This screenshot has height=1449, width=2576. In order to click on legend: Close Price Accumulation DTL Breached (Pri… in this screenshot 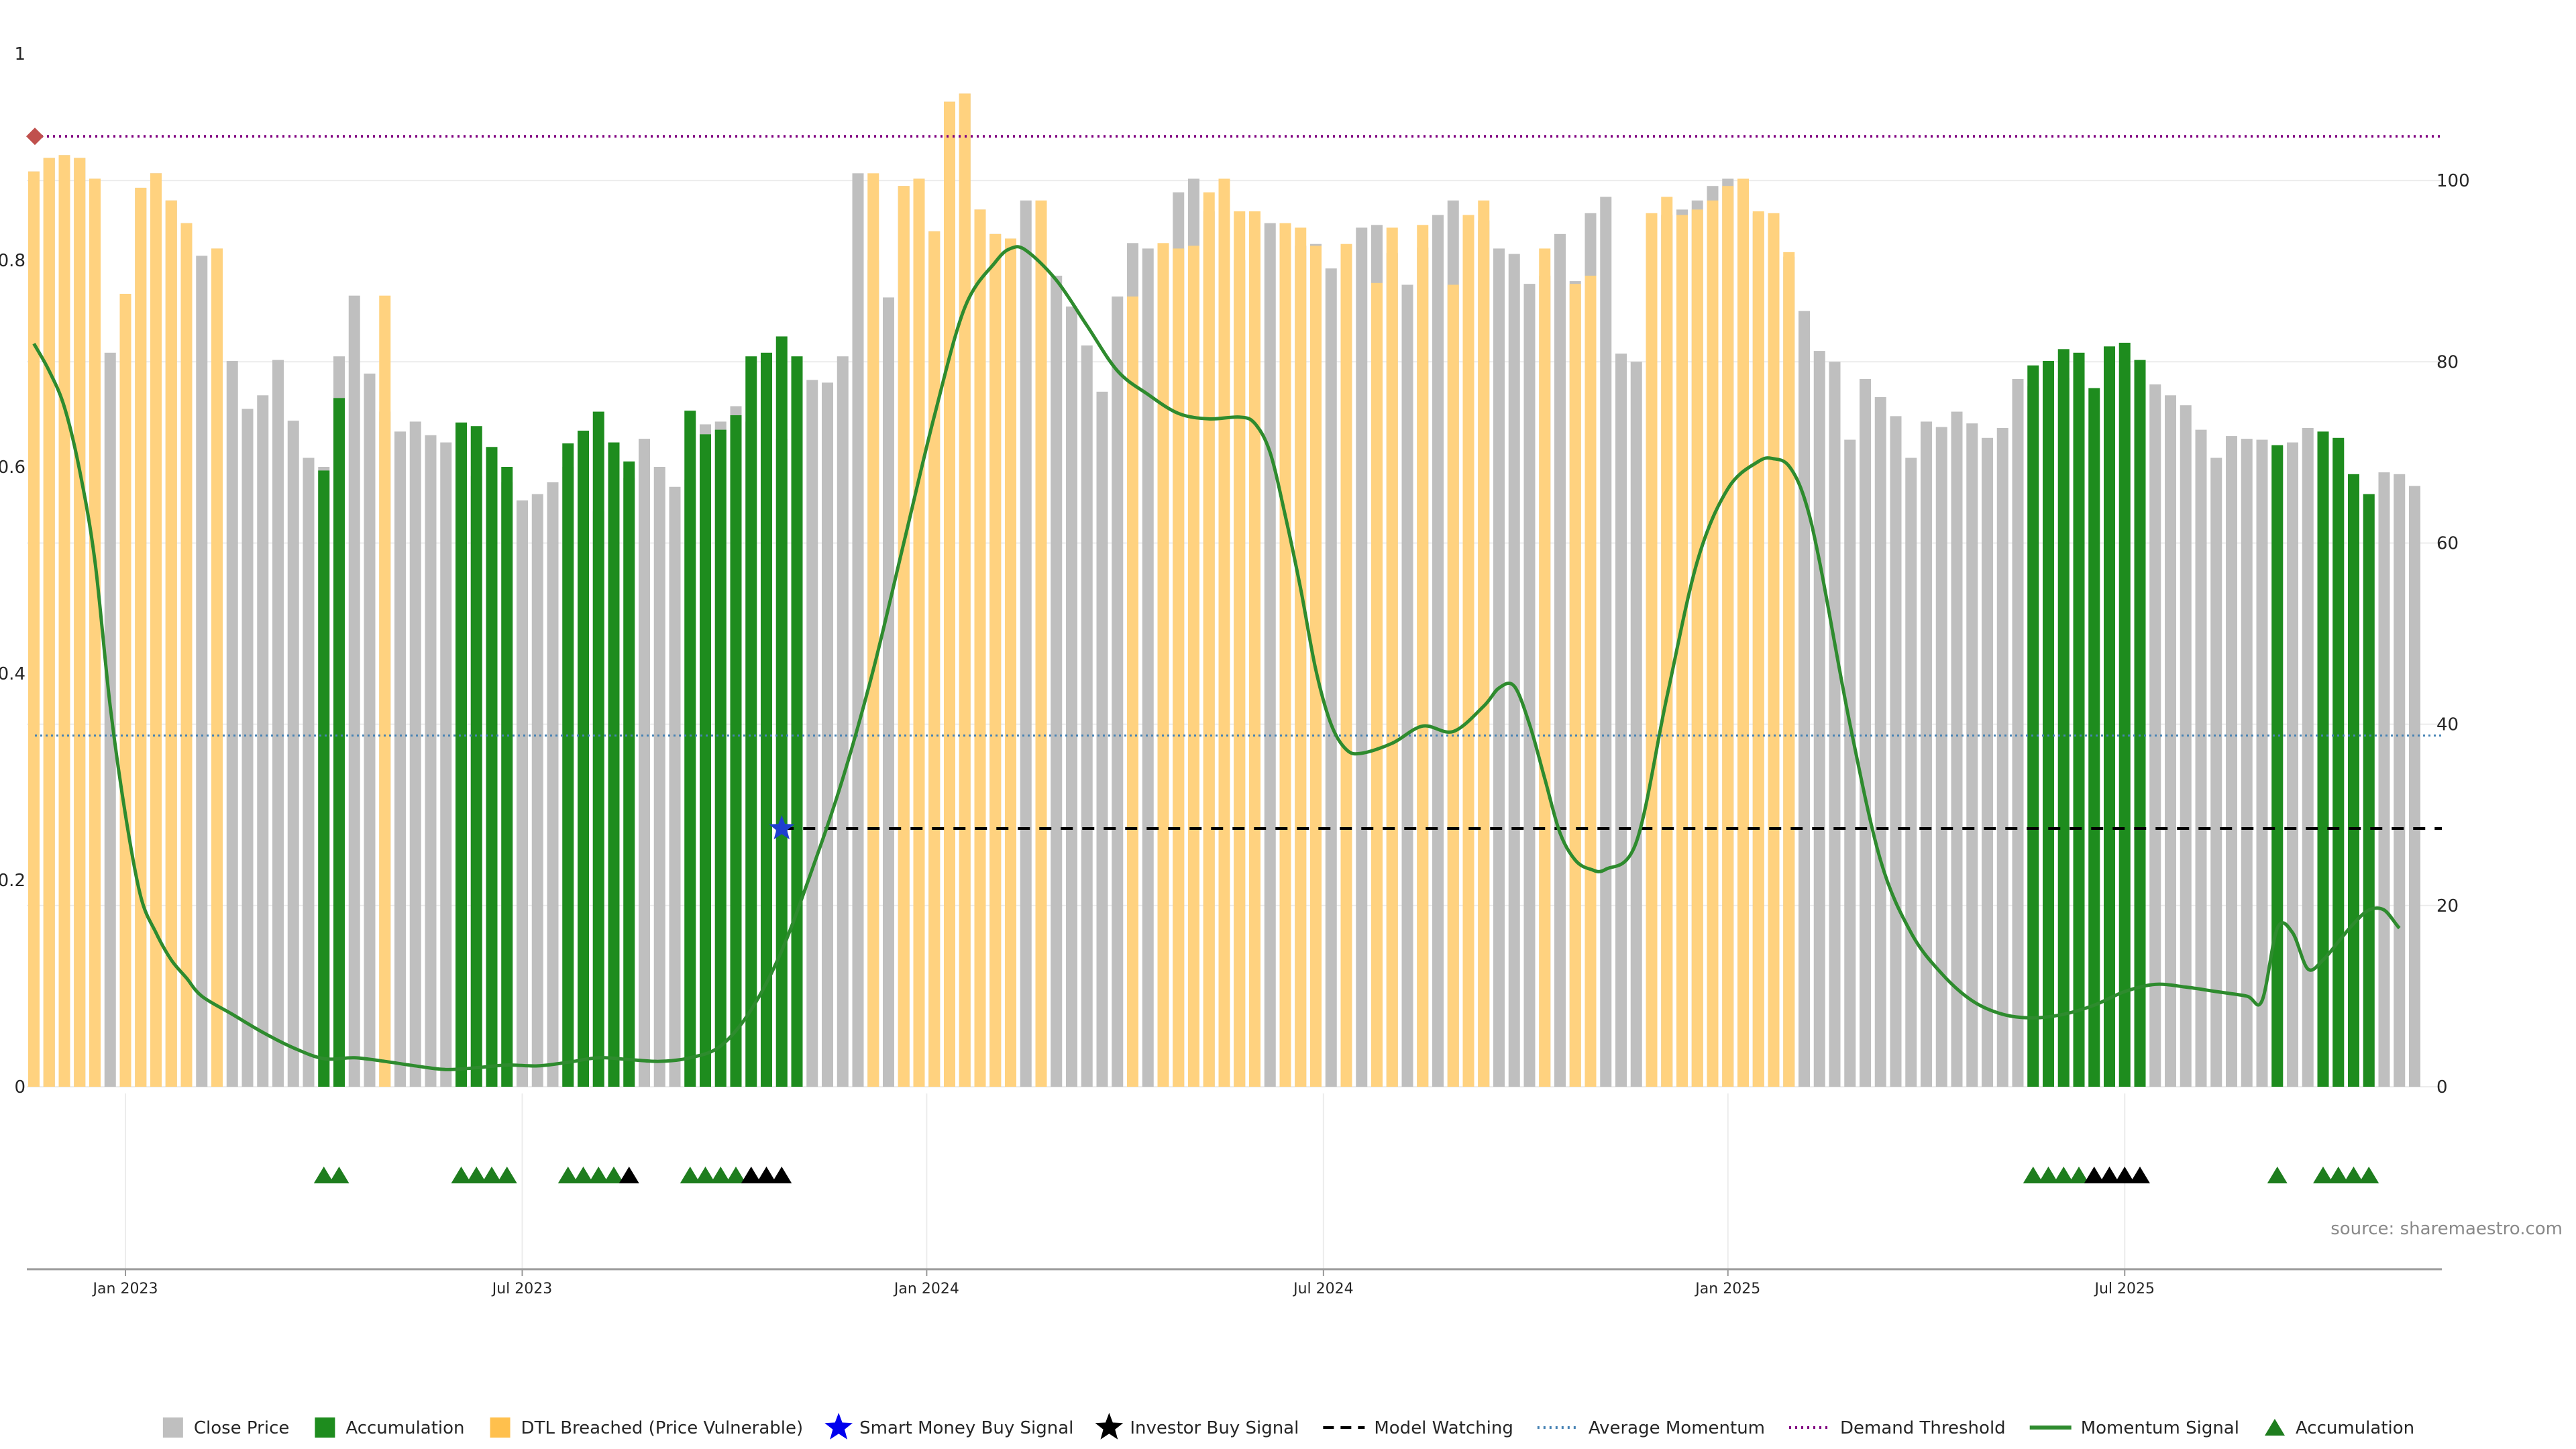, I will do `click(1288, 1426)`.